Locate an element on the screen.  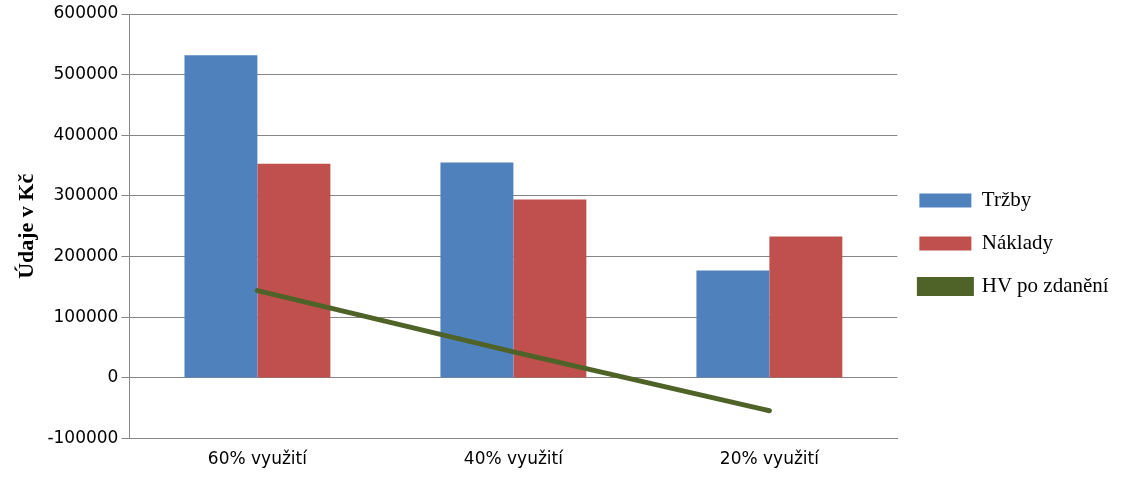
legend-label: HV po zdanění is located at coordinates (1045, 285).